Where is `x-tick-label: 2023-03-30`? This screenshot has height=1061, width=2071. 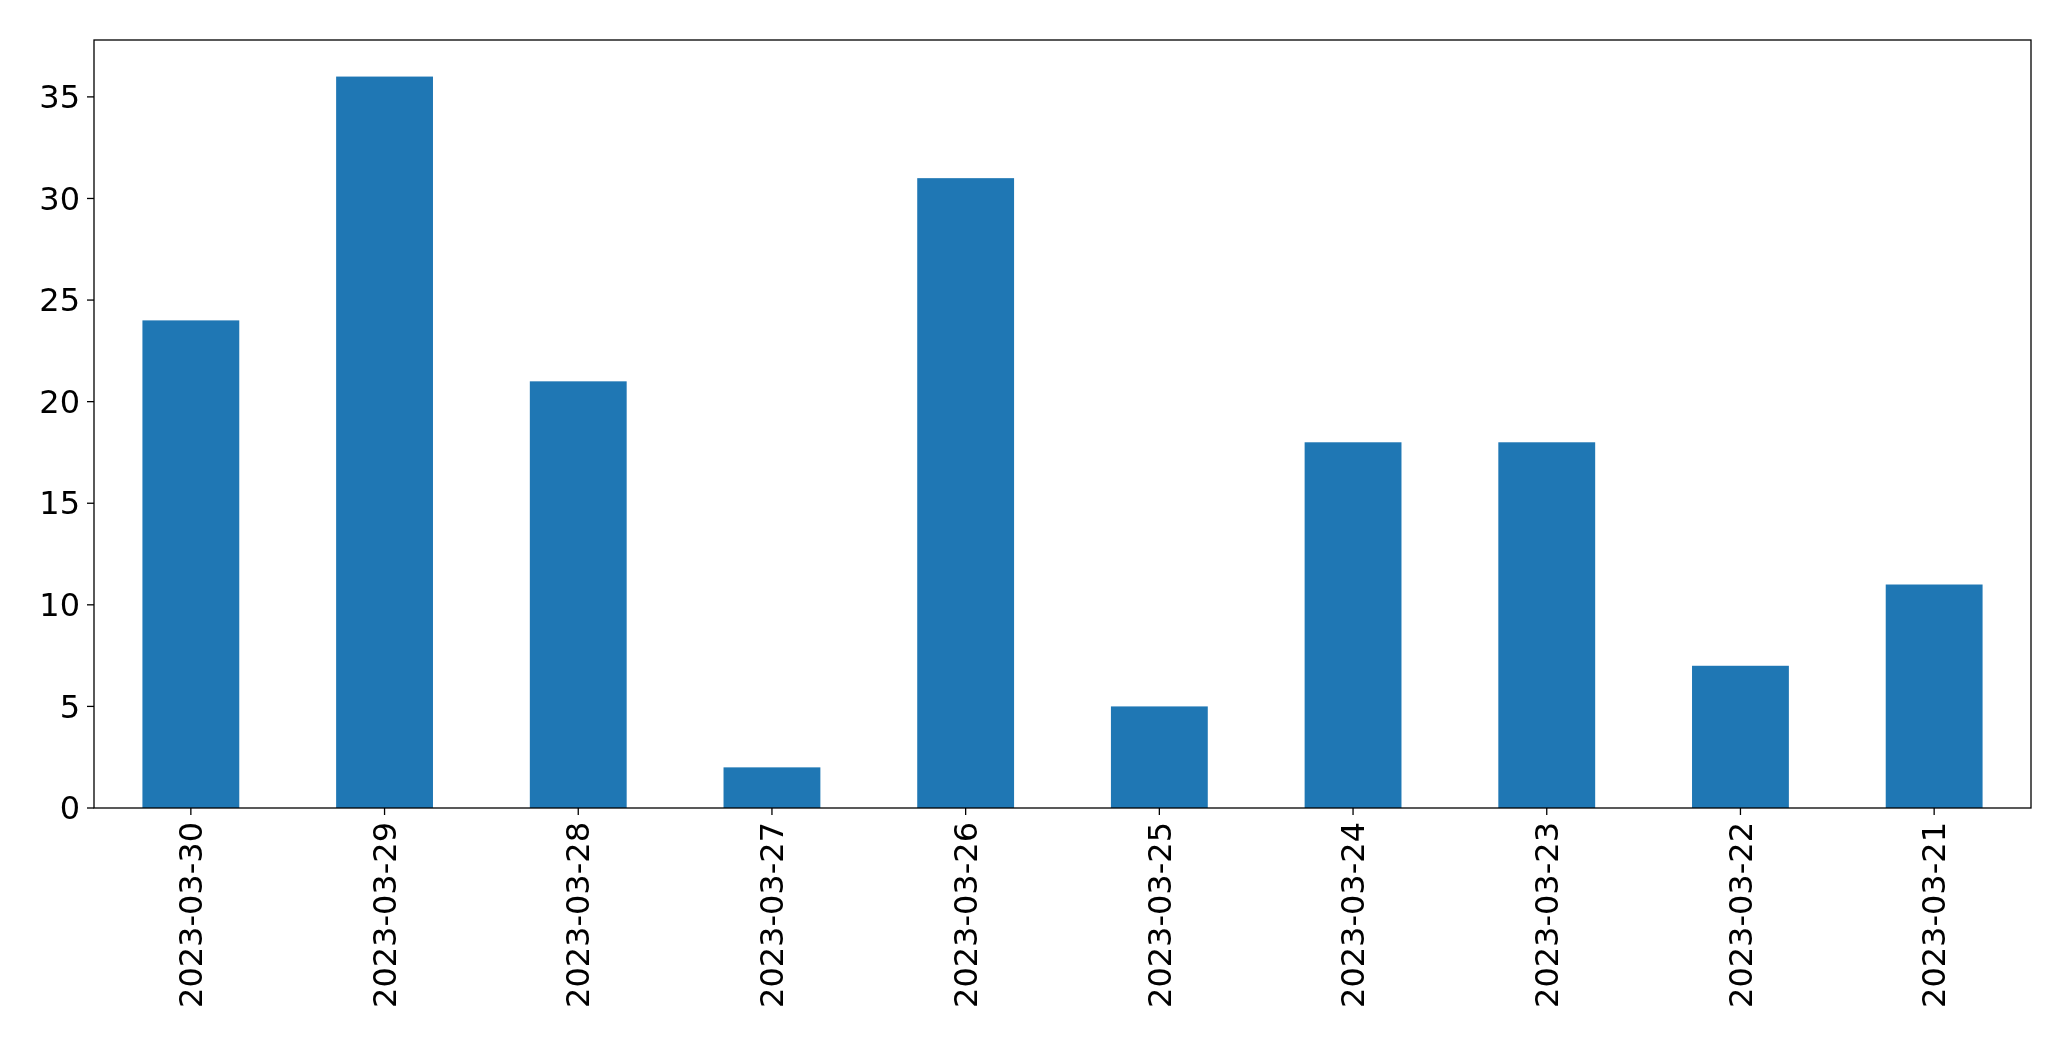
x-tick-label: 2023-03-30 is located at coordinates (191, 915).